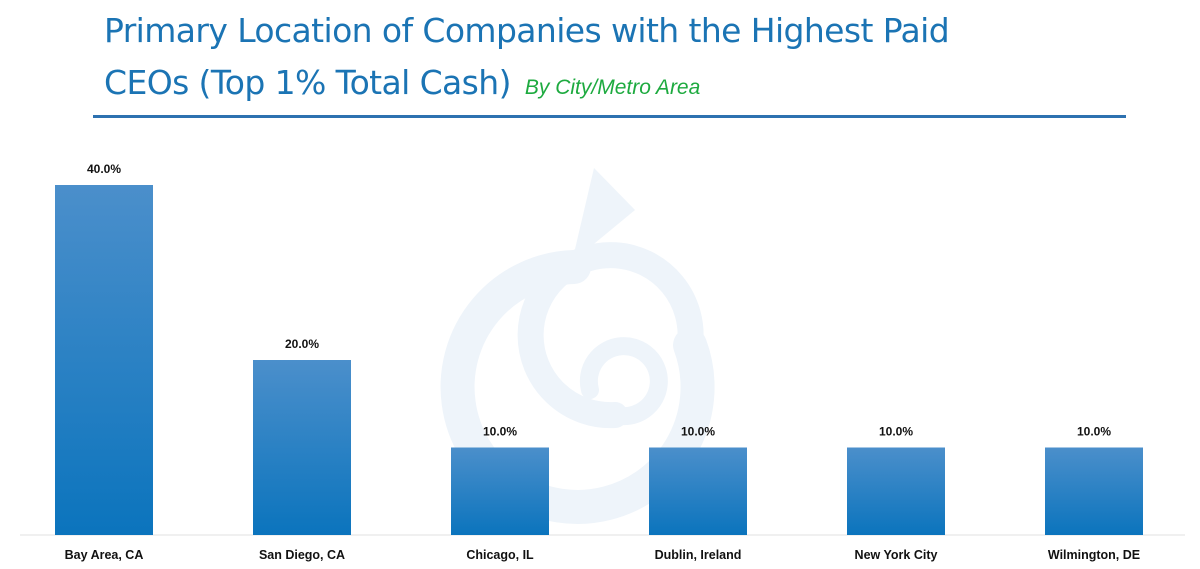 This screenshot has width=1200, height=569. I want to click on chart-subtitle: By City/Metro Area, so click(612, 87).